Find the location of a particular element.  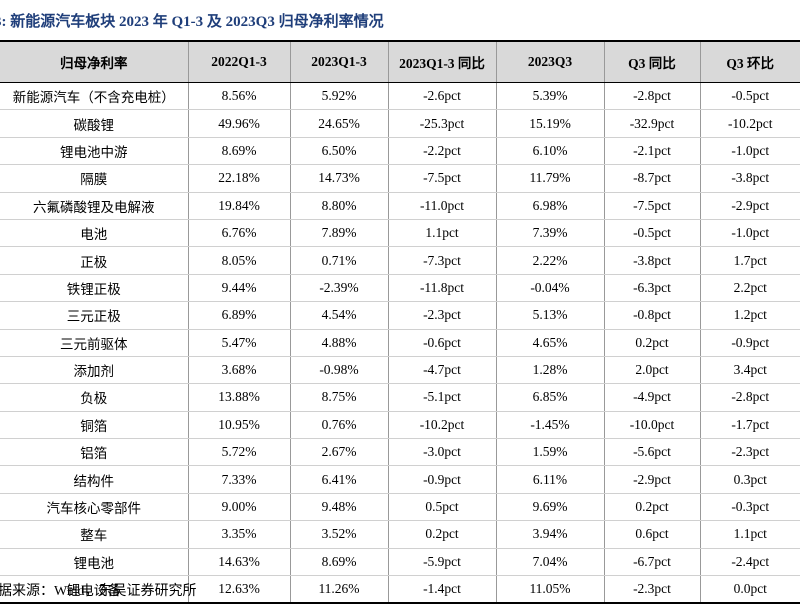

table-row: 正极 8.05% 0.71% -7.3pct 2.22% -3.8pct 1.7pct is located at coordinates (400, 260).